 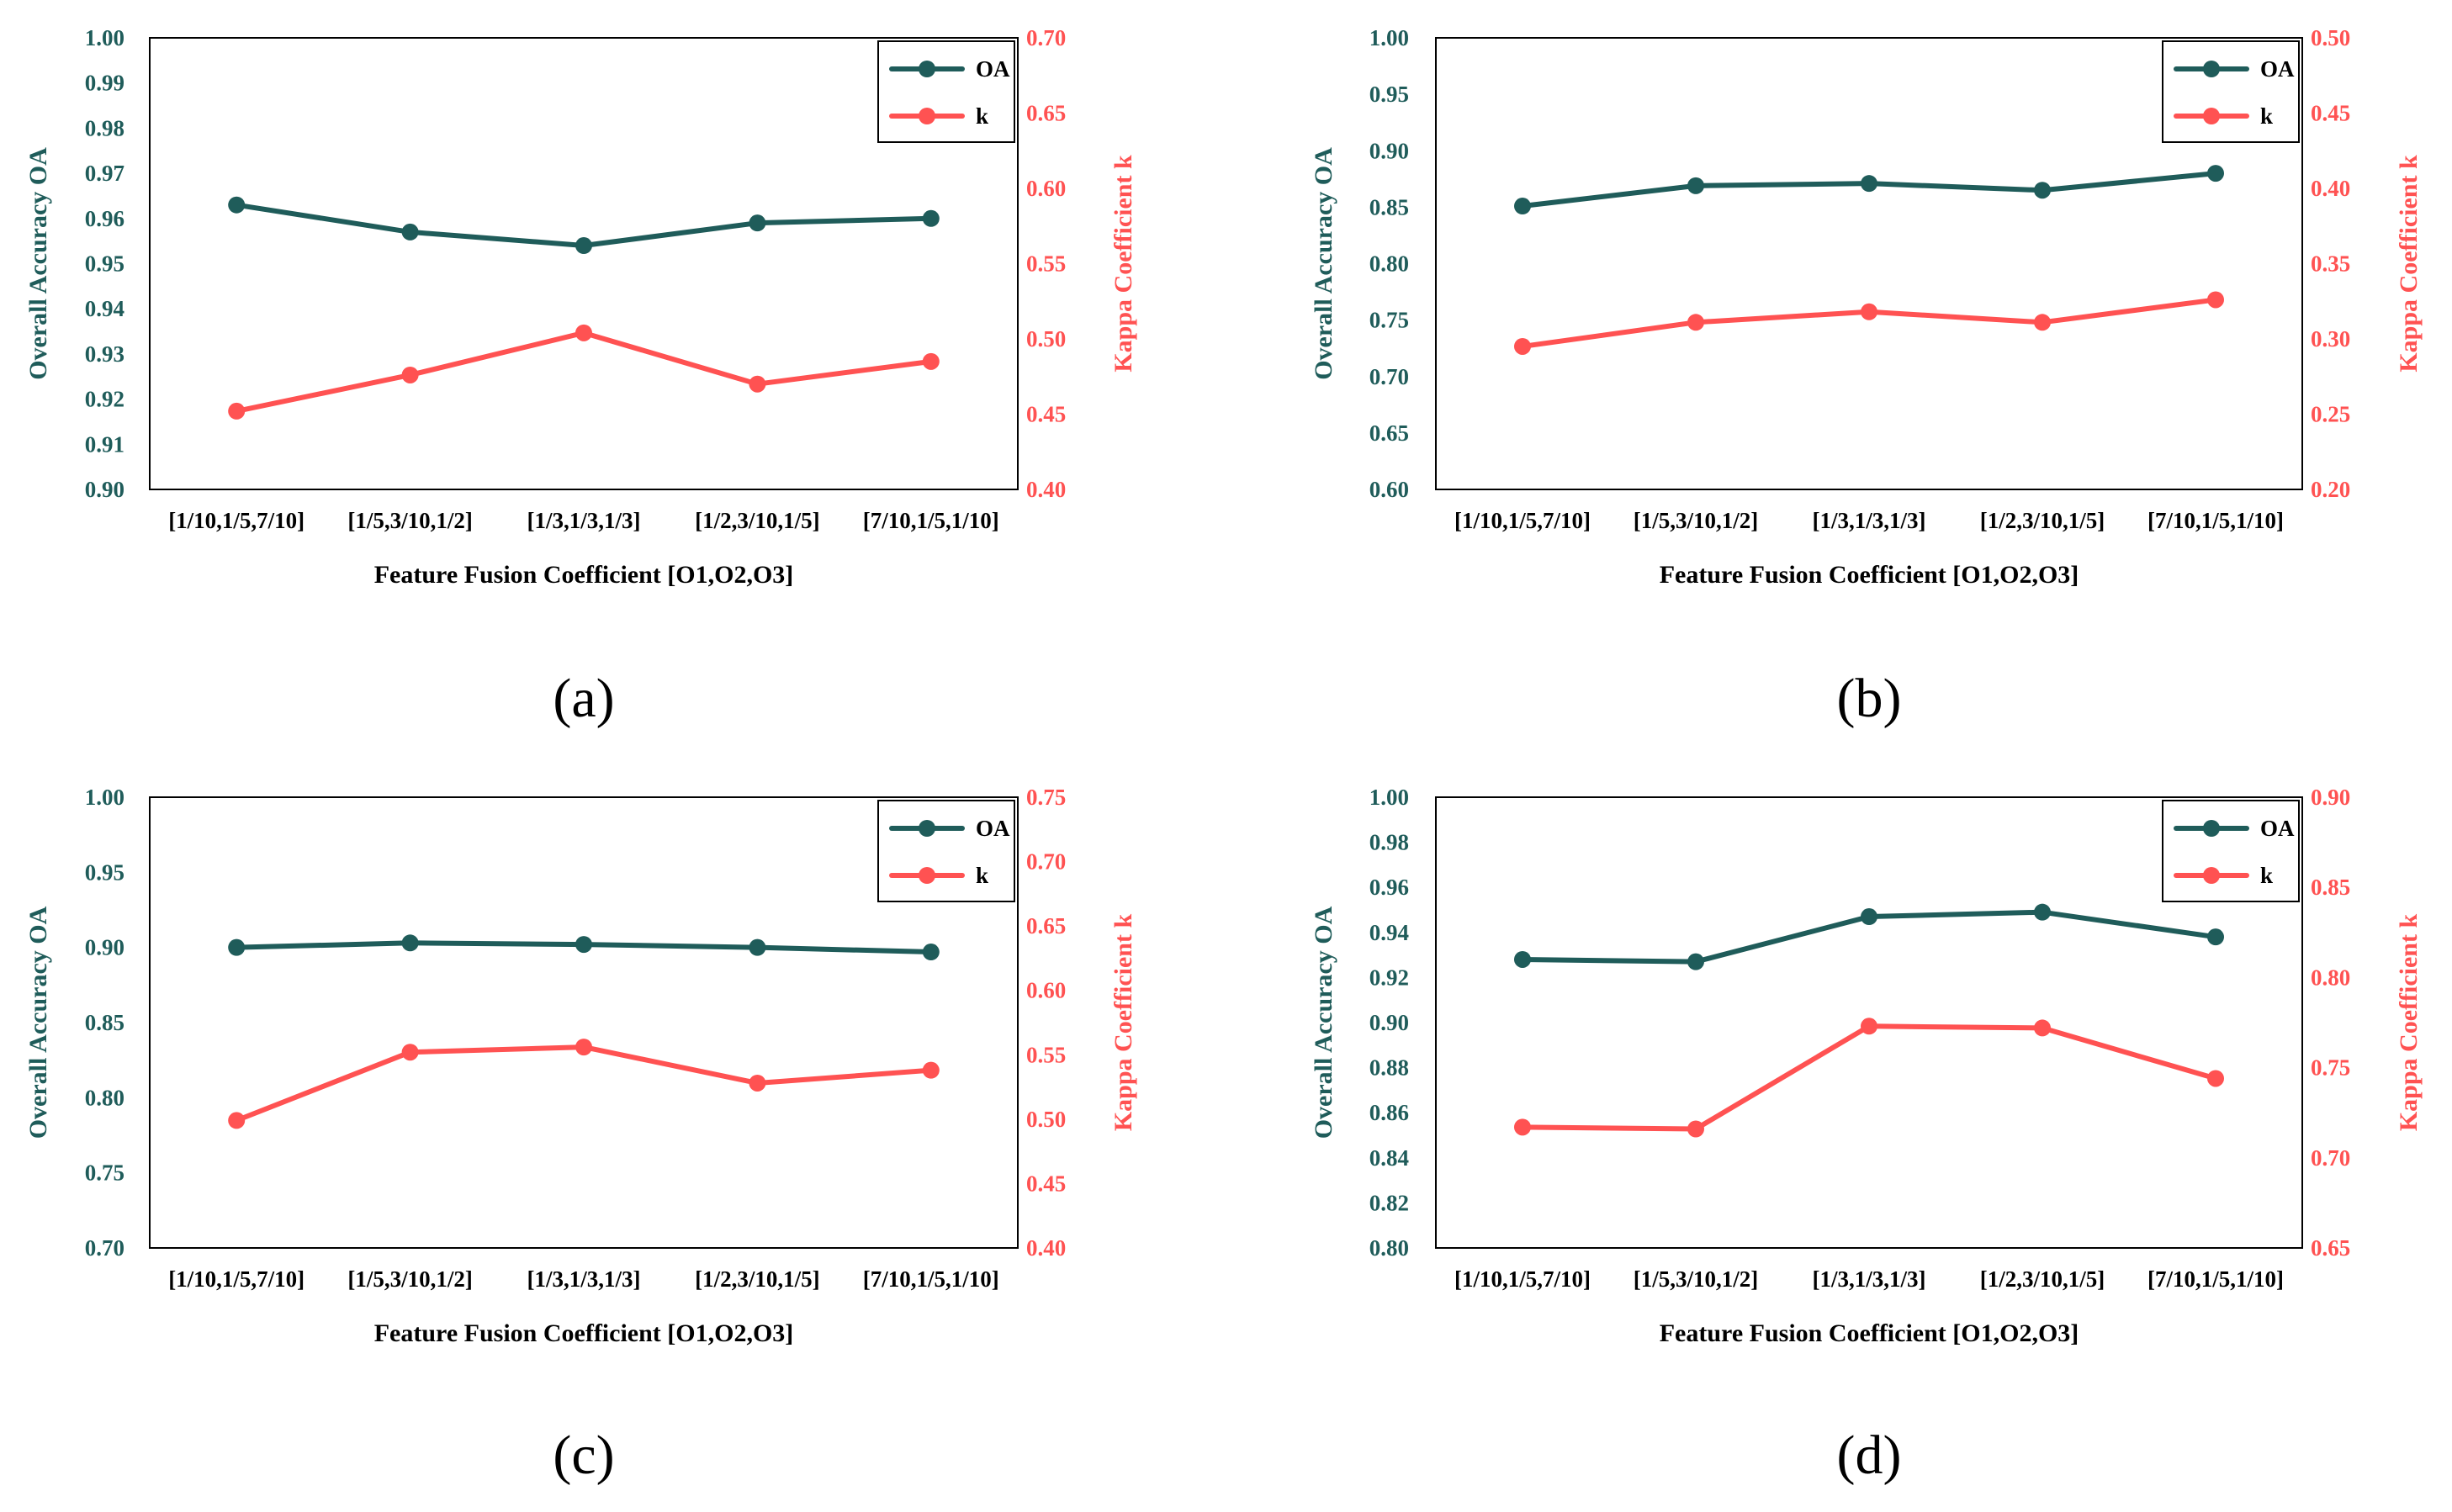 I want to click on y-tick-label: 0.99, so click(x=104, y=83).